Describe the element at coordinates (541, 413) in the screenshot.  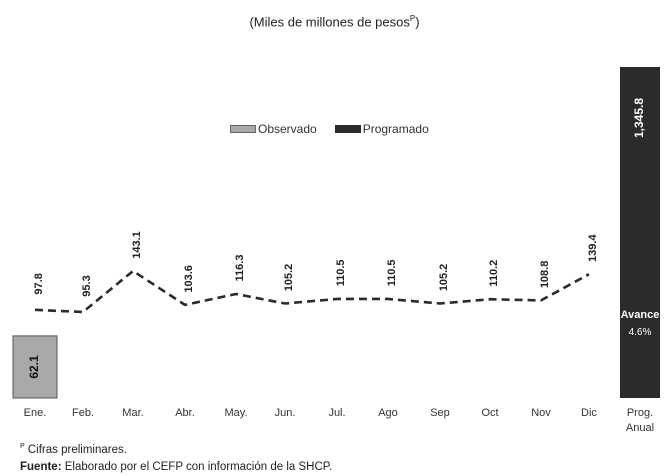
I see `x-tick-label: Nov` at that location.